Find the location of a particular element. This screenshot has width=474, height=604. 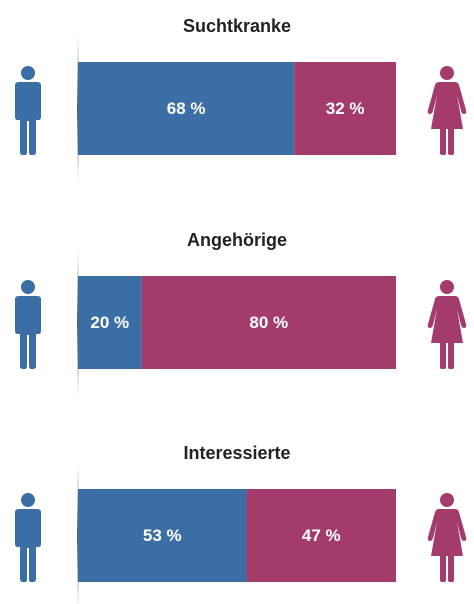

value-label: 20 % is located at coordinates (109, 322).